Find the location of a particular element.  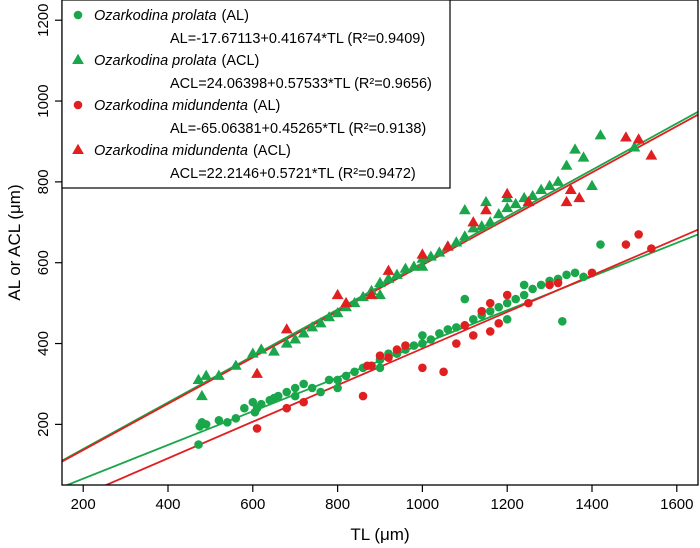

x-tick-label: 1000 is located at coordinates (422, 504).